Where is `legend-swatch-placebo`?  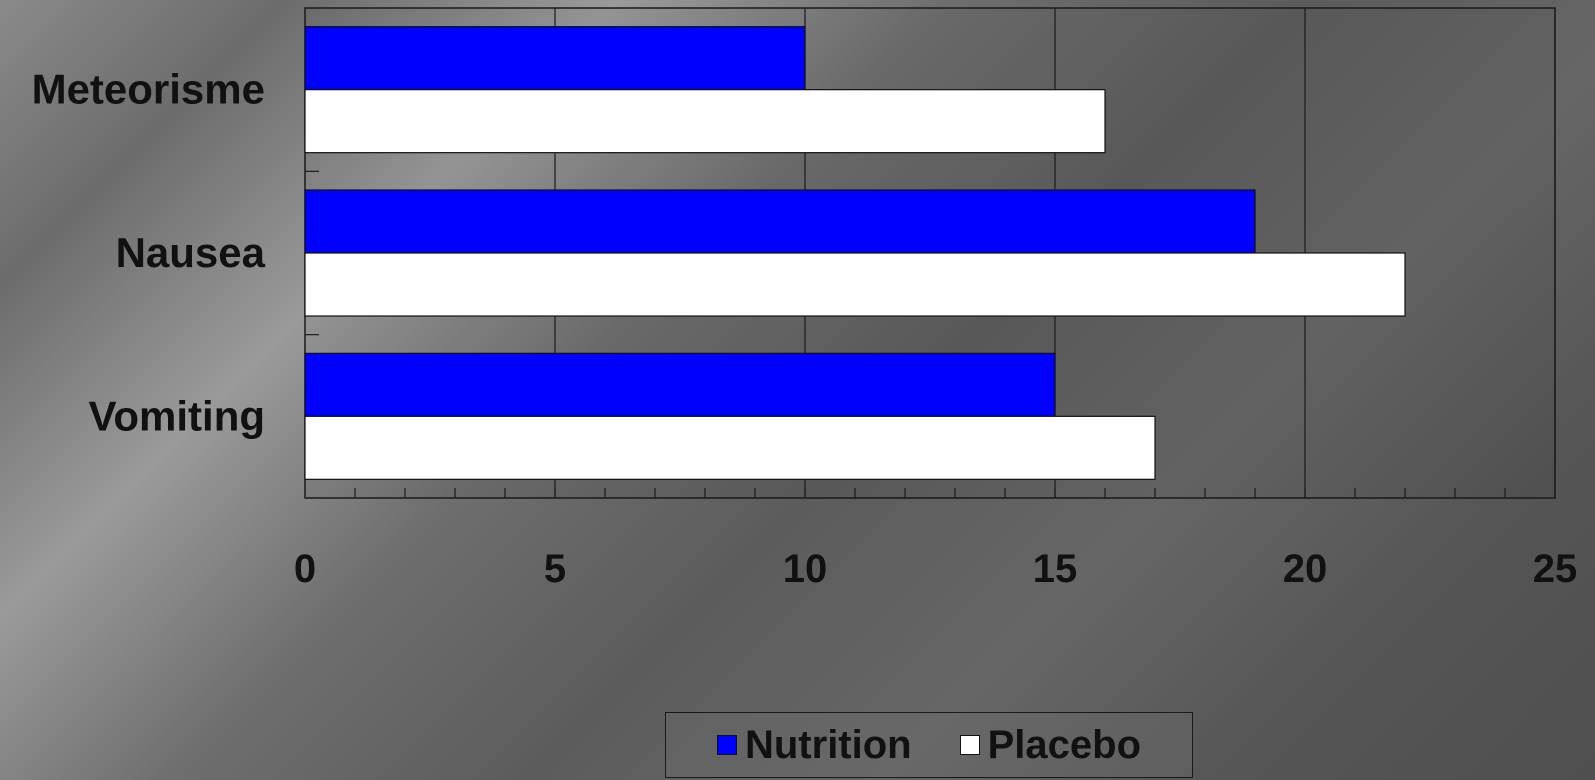
legend-swatch-placebo is located at coordinates (969, 745).